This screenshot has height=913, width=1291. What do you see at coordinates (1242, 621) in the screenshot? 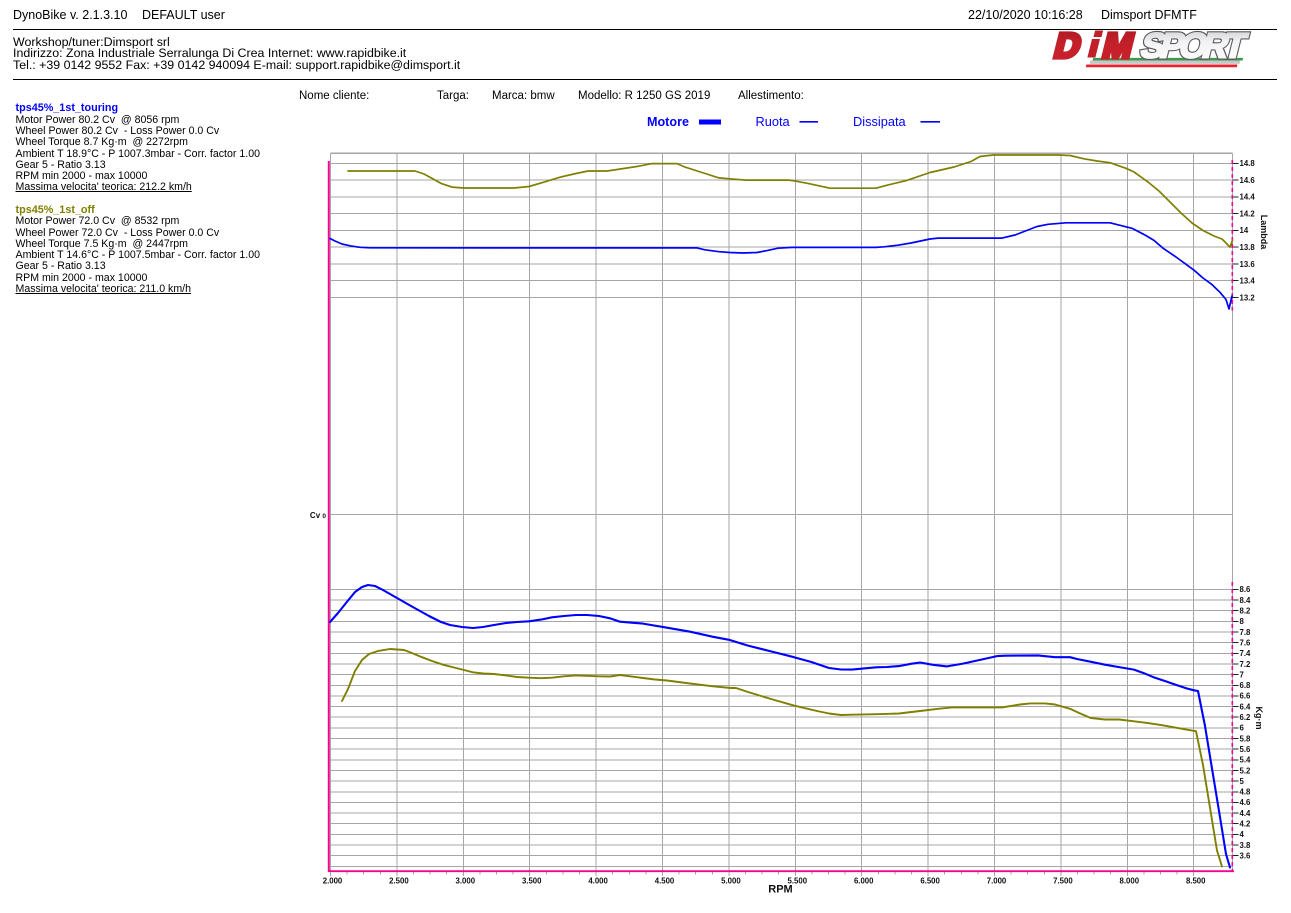
I see `svg-text: 8` at bounding box center [1242, 621].